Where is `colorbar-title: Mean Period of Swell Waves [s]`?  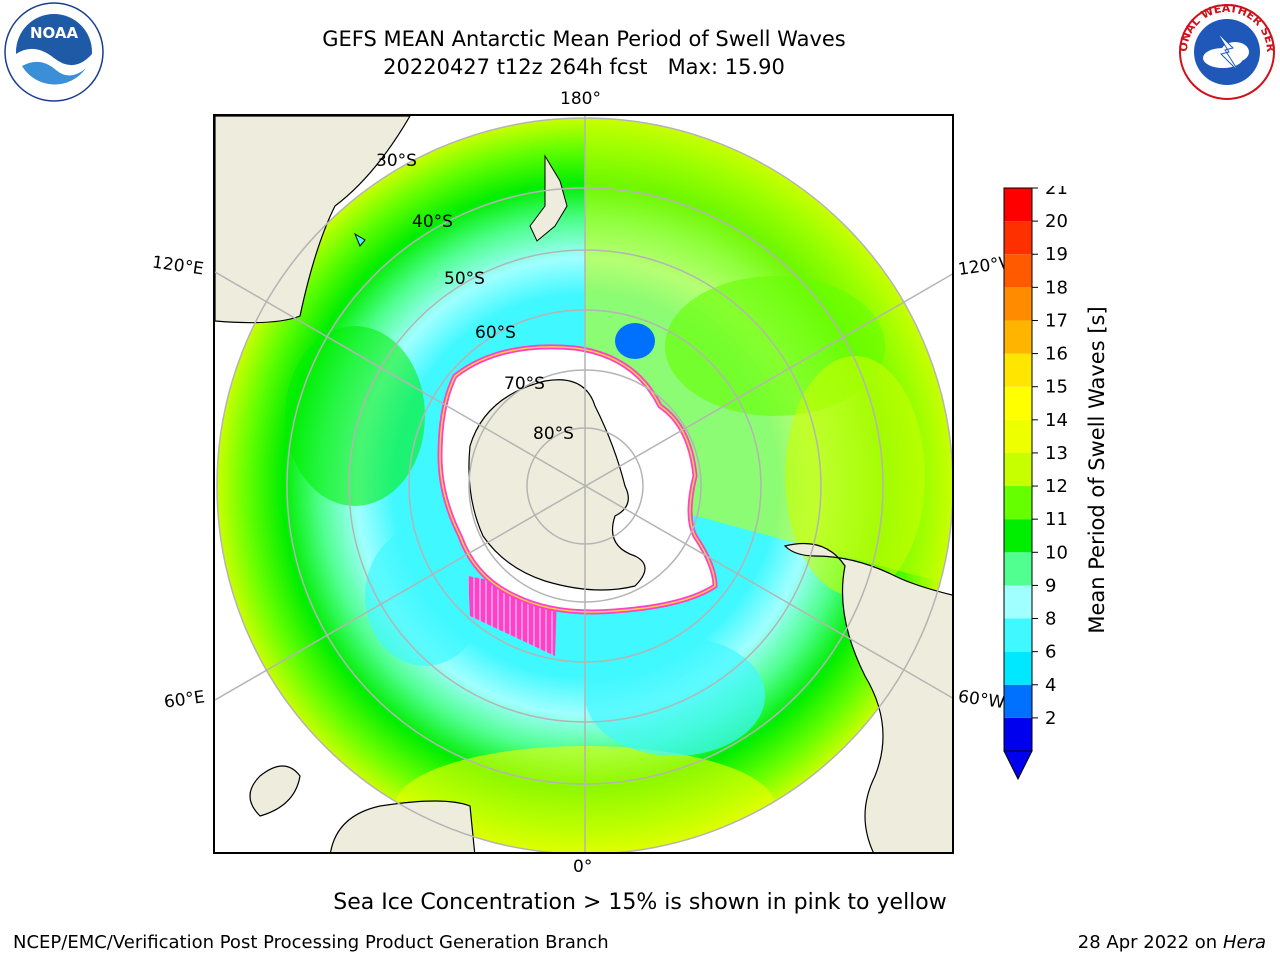
colorbar-title: Mean Period of Swell Waves [s] is located at coordinates (1097, 470).